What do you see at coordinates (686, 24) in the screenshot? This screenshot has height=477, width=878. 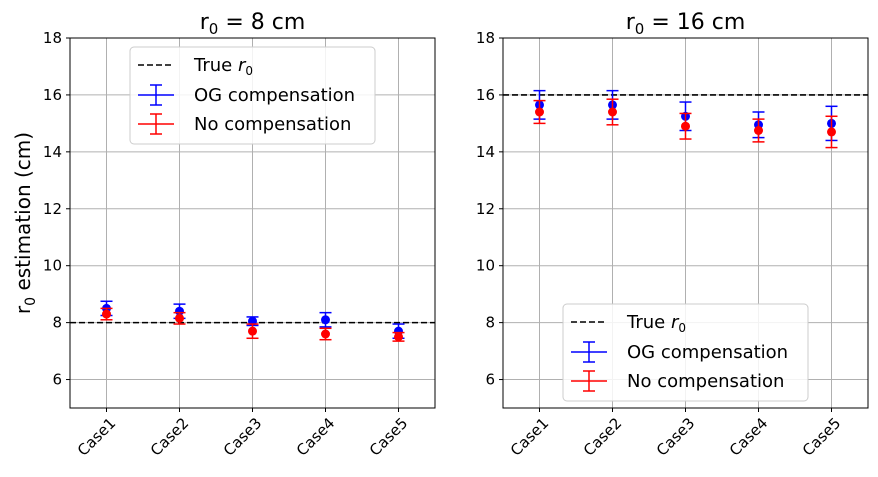 I see `chart-title: r0 = 16 cm` at bounding box center [686, 24].